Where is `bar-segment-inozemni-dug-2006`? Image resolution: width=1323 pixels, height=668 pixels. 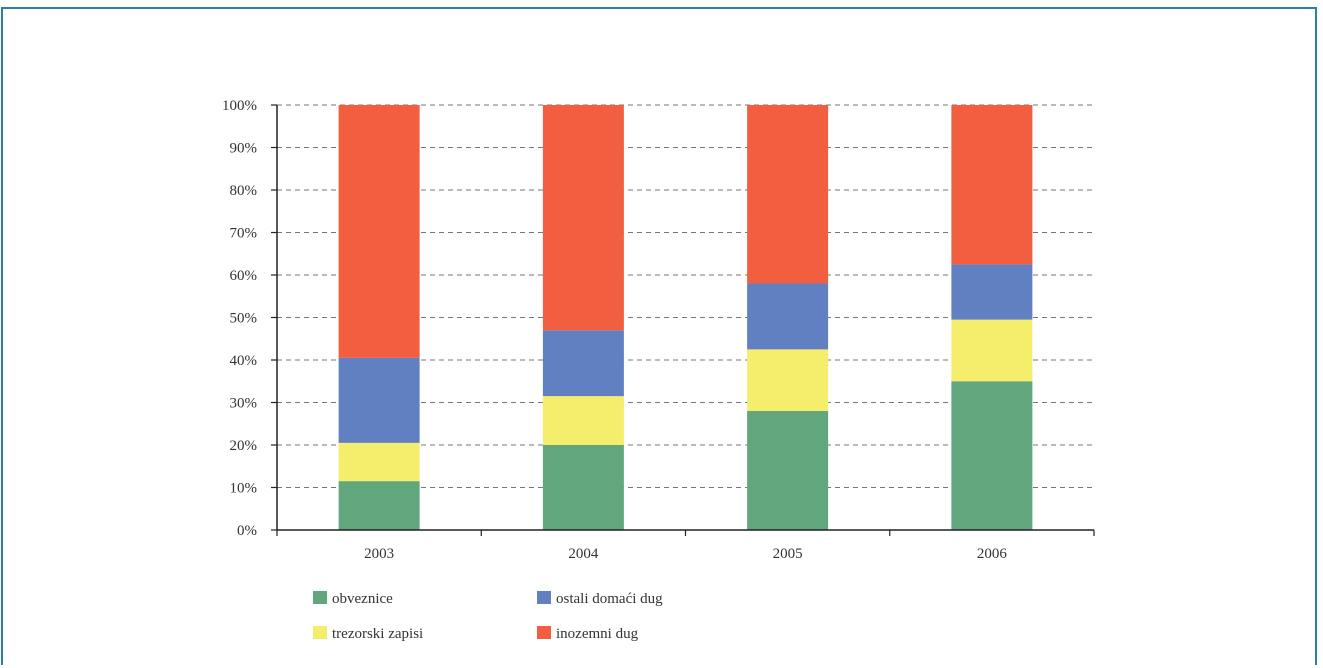
bar-segment-inozemni-dug-2006 is located at coordinates (992, 185).